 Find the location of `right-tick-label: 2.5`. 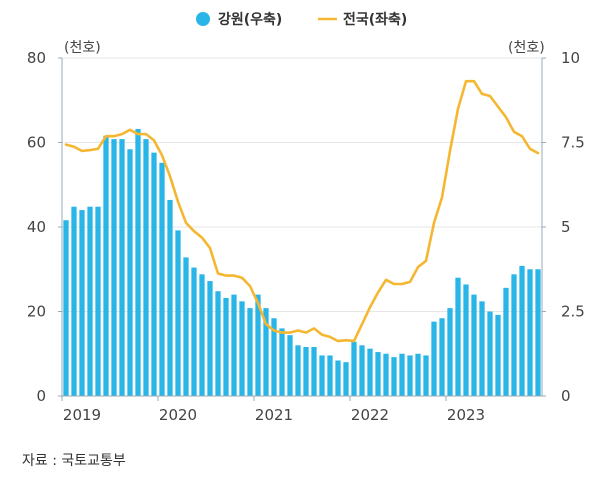

right-tick-label: 2.5 is located at coordinates (573, 312).